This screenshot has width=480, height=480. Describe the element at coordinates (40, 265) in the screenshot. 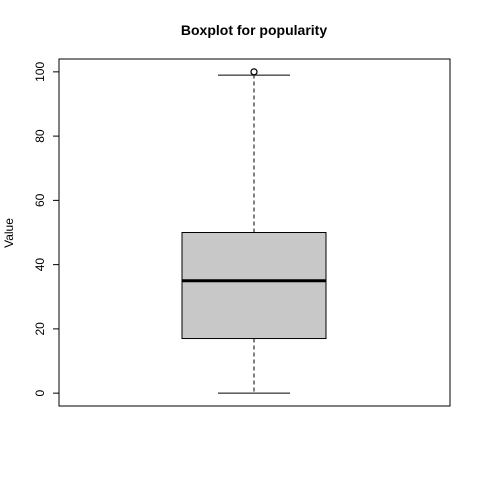

I see `y-tick-label: 40` at that location.